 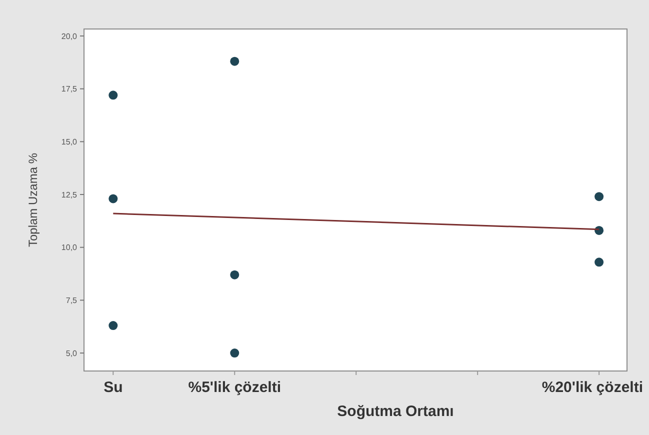 I want to click on y-tick-label: 17,5, so click(x=69, y=89).